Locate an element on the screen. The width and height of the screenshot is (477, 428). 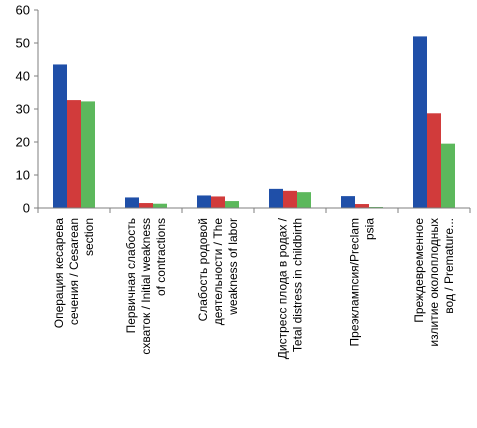
bar-s2-c3 is located at coordinates (218, 202).